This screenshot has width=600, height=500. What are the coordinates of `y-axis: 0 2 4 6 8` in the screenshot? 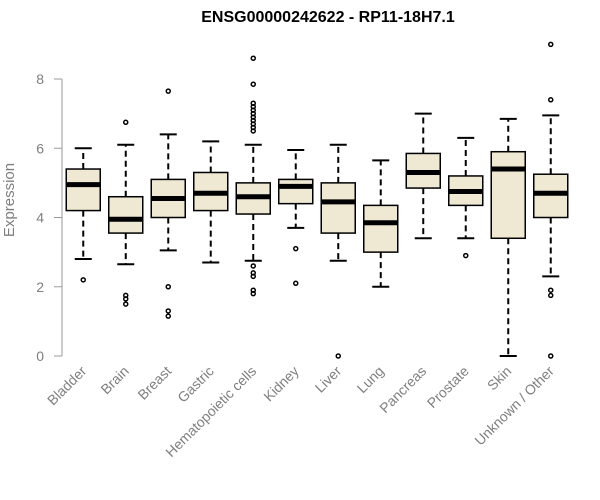 It's located at (49, 217).